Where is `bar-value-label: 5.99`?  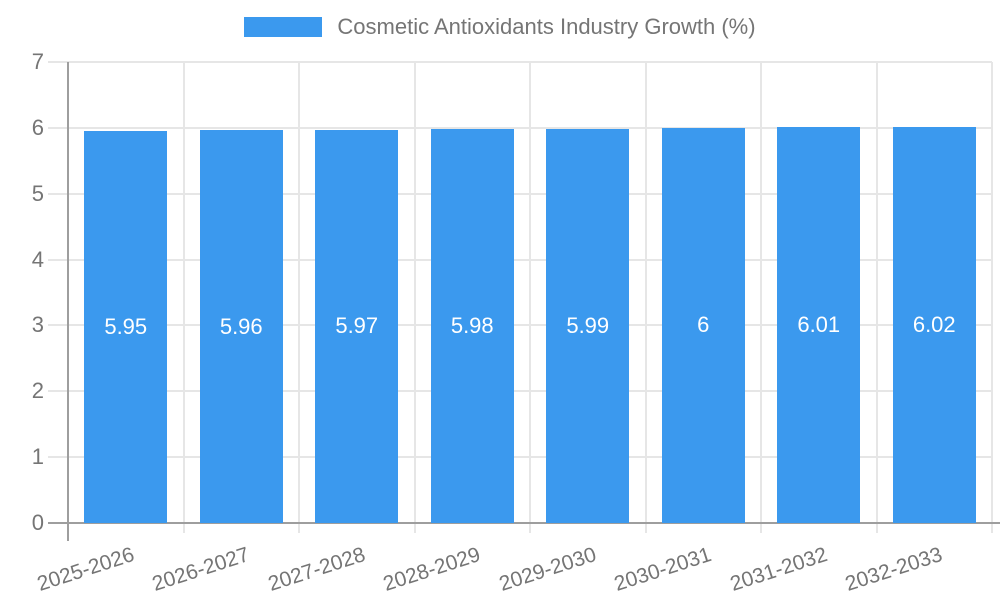
bar-value-label: 5.99 is located at coordinates (588, 325).